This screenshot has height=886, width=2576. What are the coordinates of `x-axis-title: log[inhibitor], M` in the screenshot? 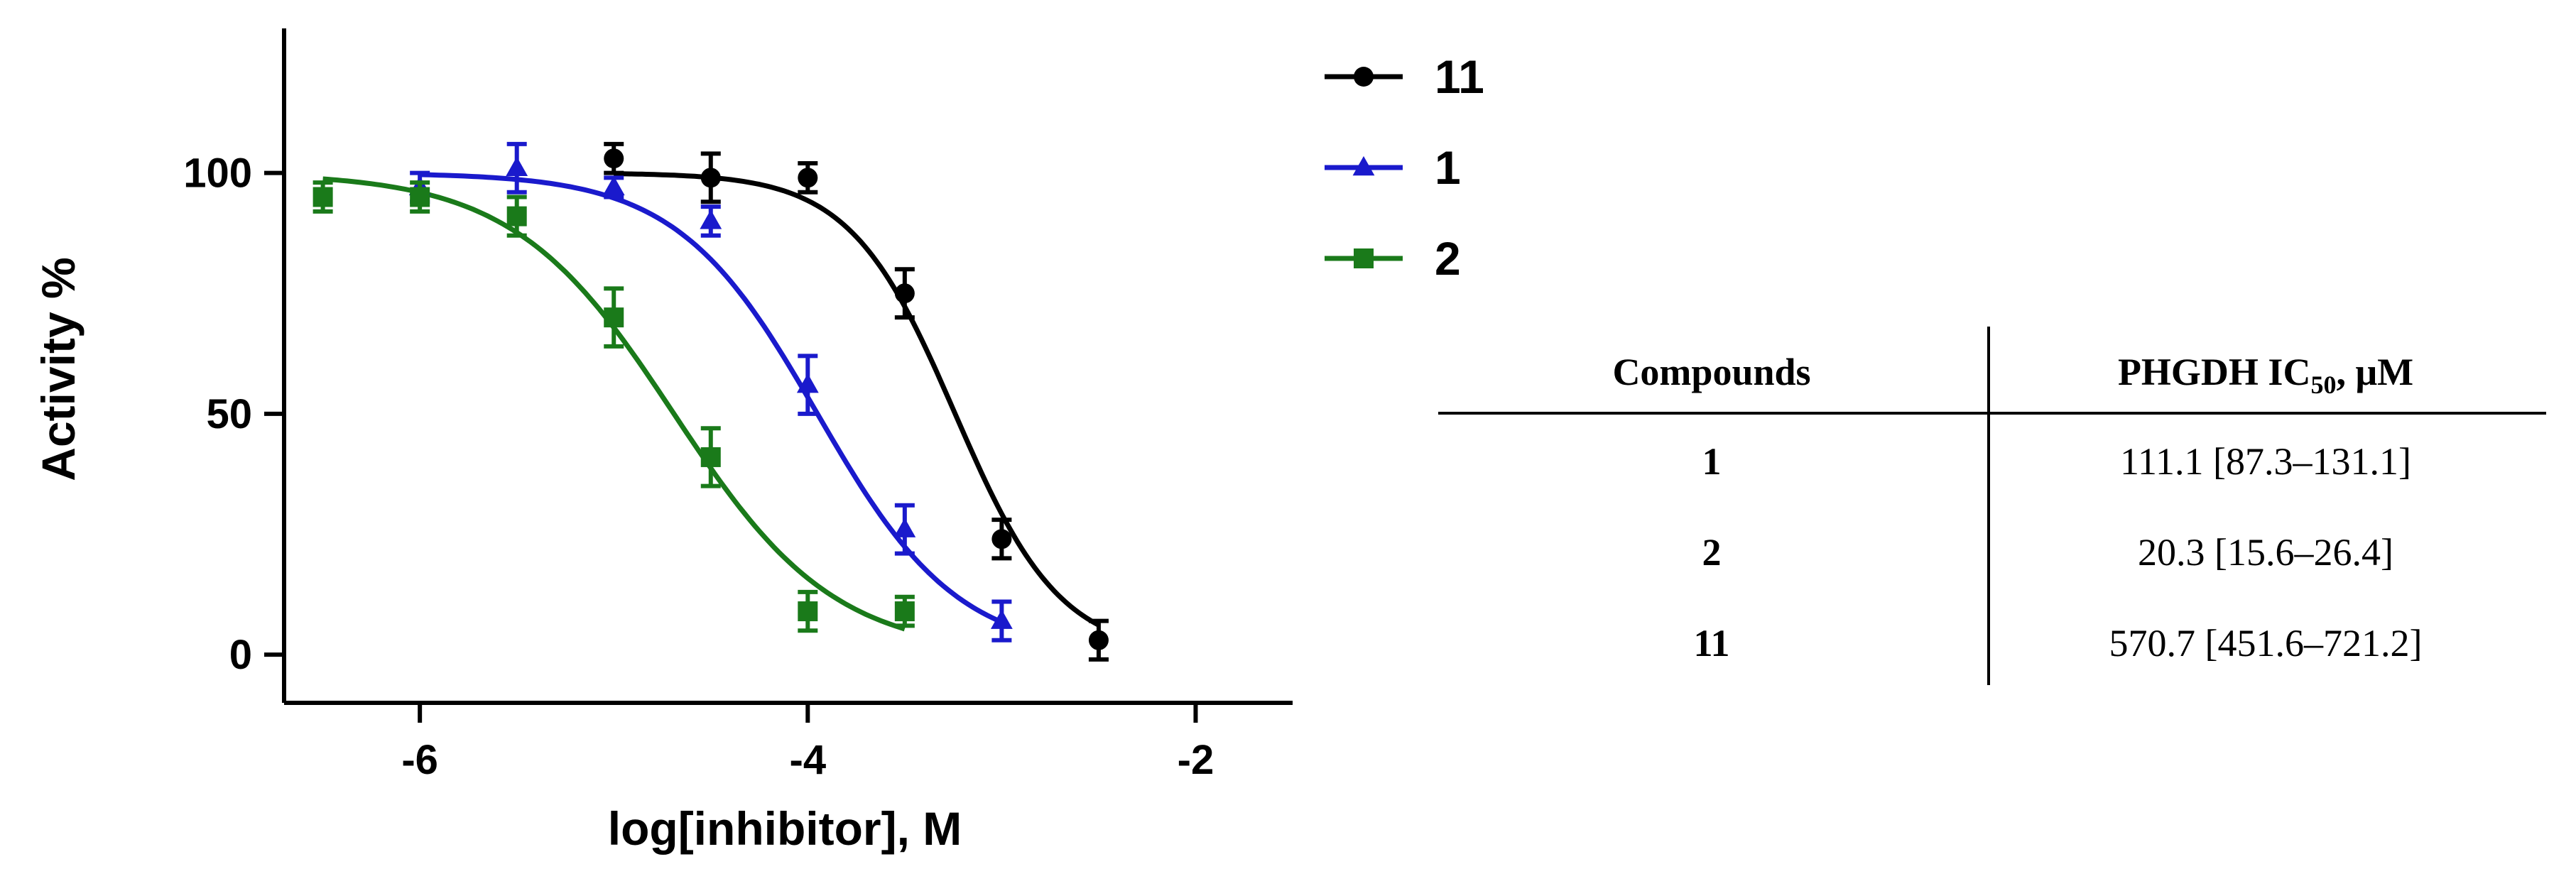 It's located at (785, 828).